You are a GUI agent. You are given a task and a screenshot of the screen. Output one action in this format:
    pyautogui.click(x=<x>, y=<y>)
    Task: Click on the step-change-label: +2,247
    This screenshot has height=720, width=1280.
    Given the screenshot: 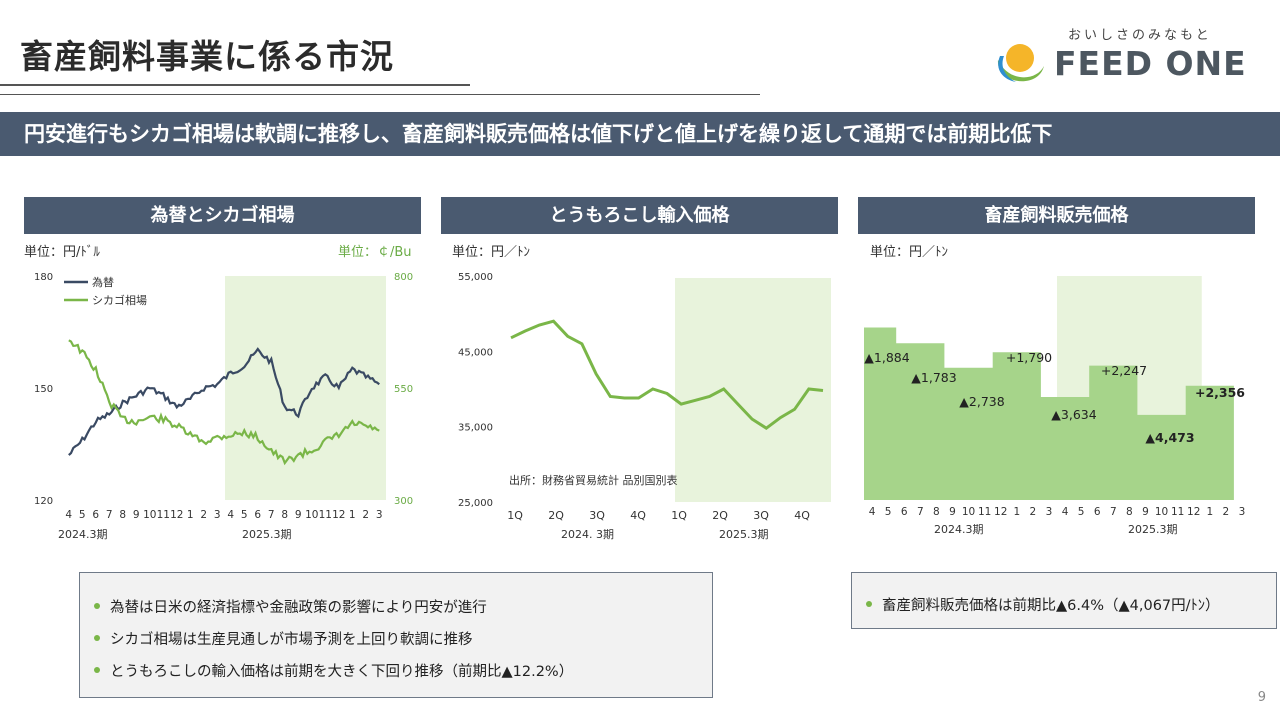 What is the action you would take?
    pyautogui.click(x=1124, y=370)
    